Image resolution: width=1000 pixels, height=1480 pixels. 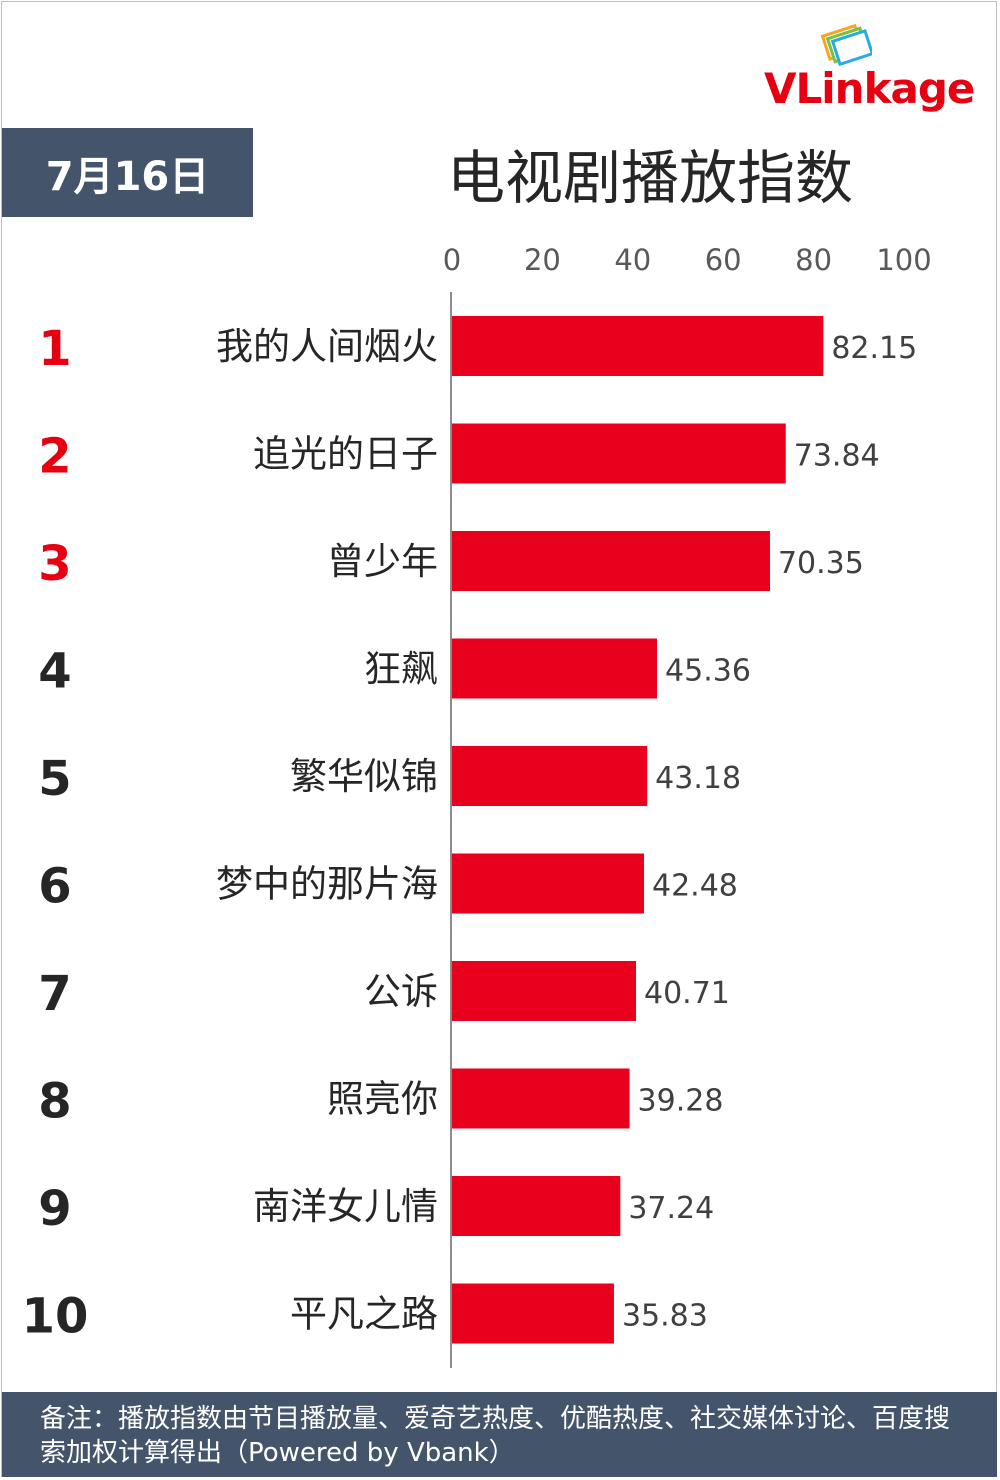 What do you see at coordinates (54, 1209) in the screenshot?
I see `rank-number: 9` at bounding box center [54, 1209].